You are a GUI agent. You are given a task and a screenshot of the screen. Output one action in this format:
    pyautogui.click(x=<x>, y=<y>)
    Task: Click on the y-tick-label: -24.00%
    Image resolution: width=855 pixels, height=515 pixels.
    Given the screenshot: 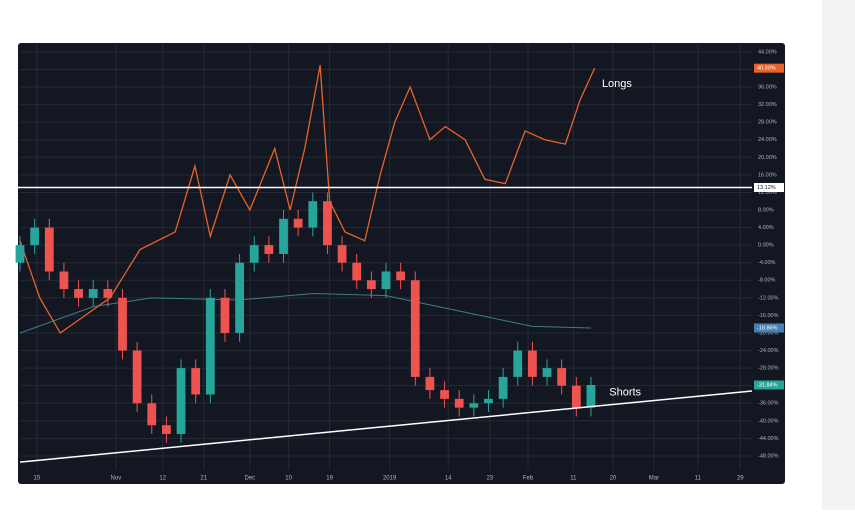 What is the action you would take?
    pyautogui.click(x=768, y=351)
    